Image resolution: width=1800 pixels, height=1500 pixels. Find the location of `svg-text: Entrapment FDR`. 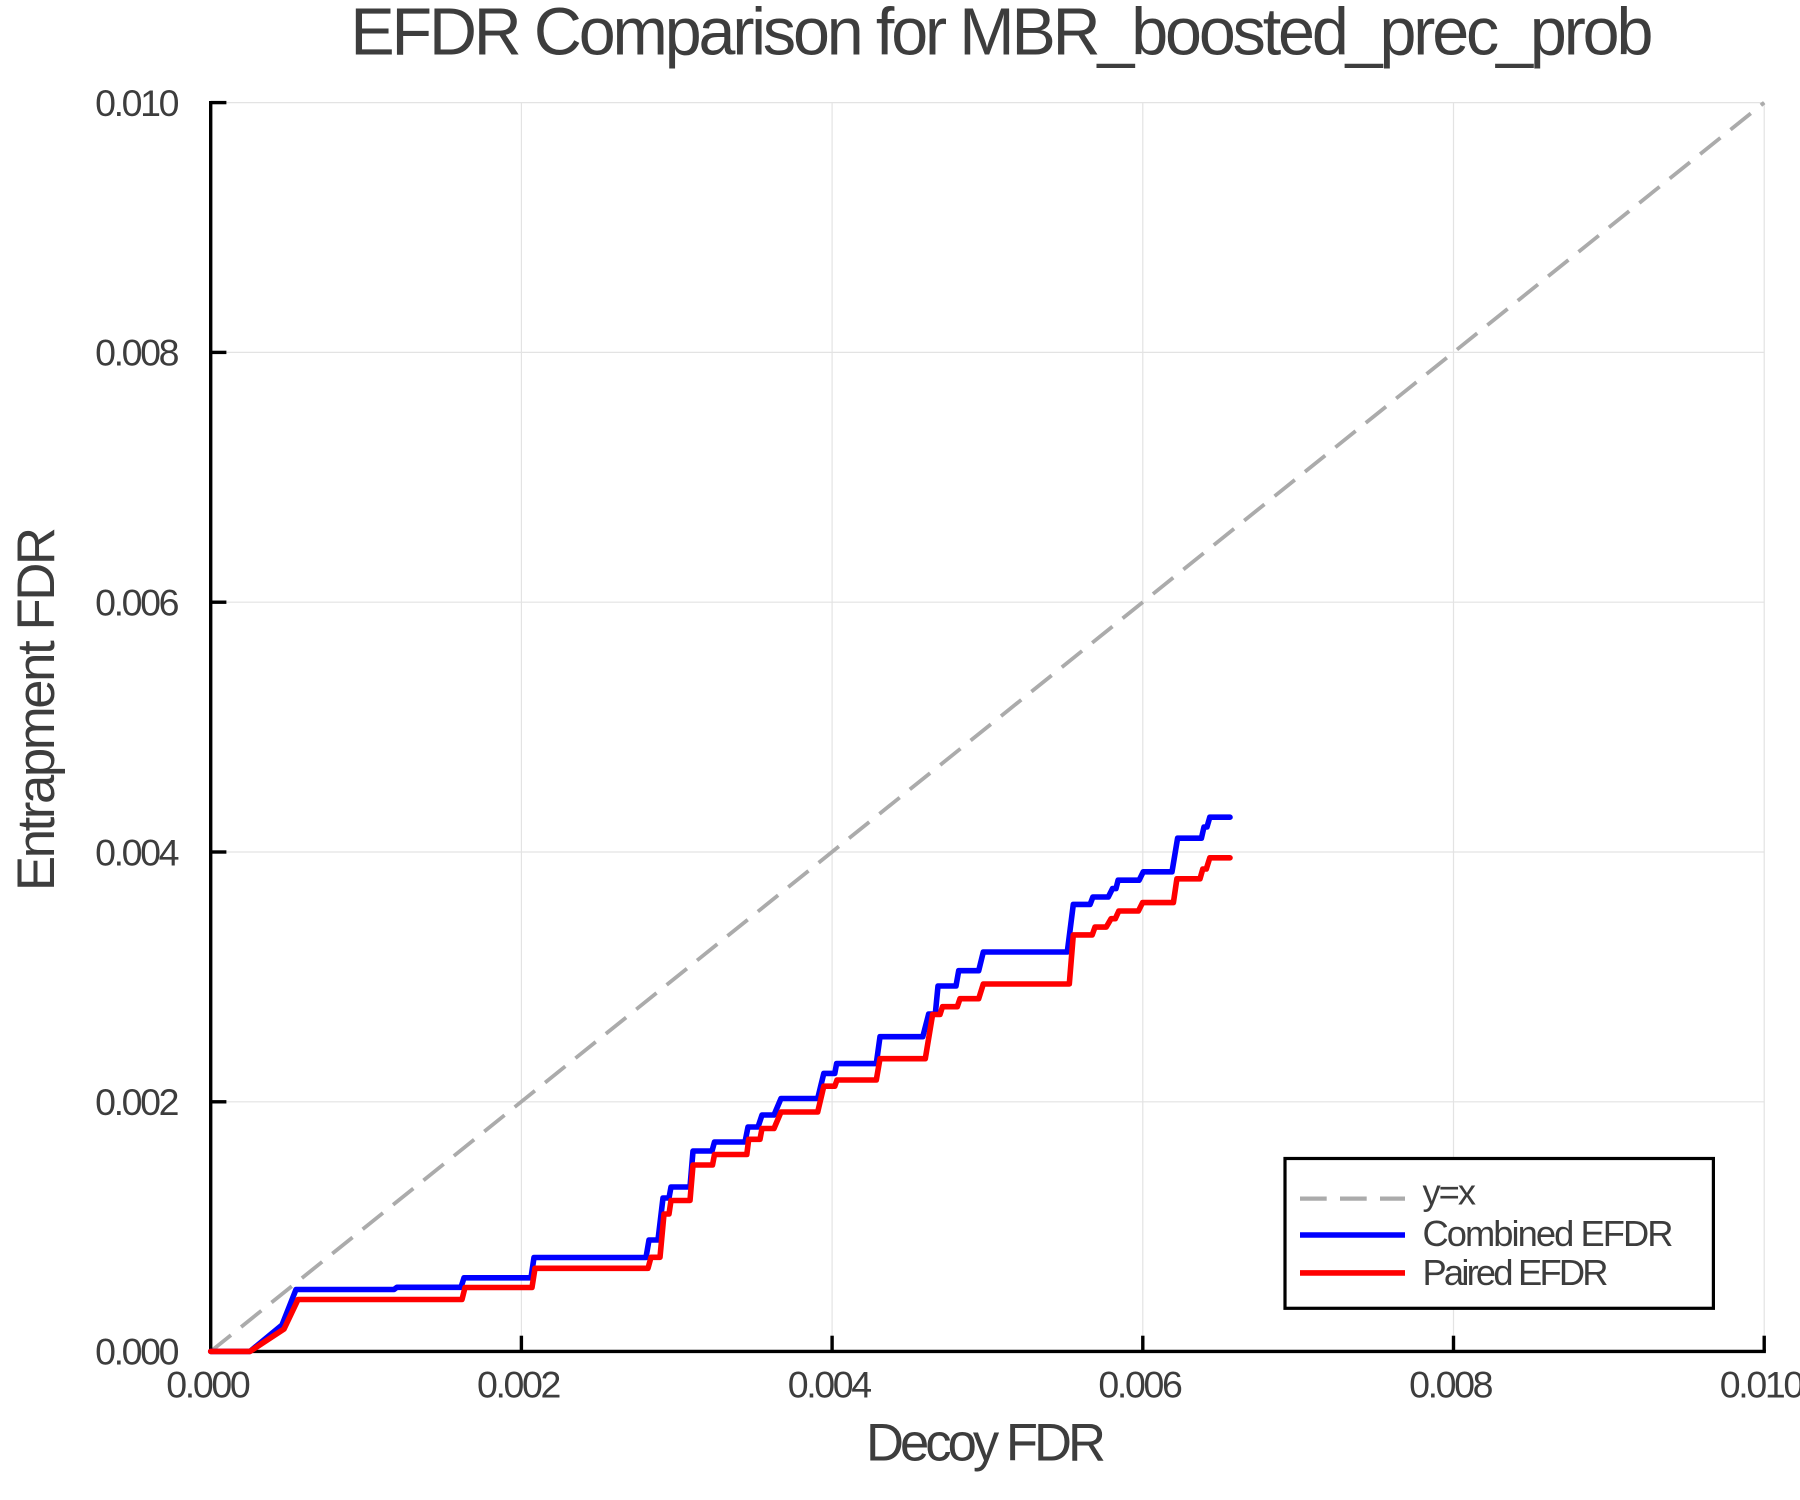

svg-text: Entrapment FDR is located at coordinates (36, 709).